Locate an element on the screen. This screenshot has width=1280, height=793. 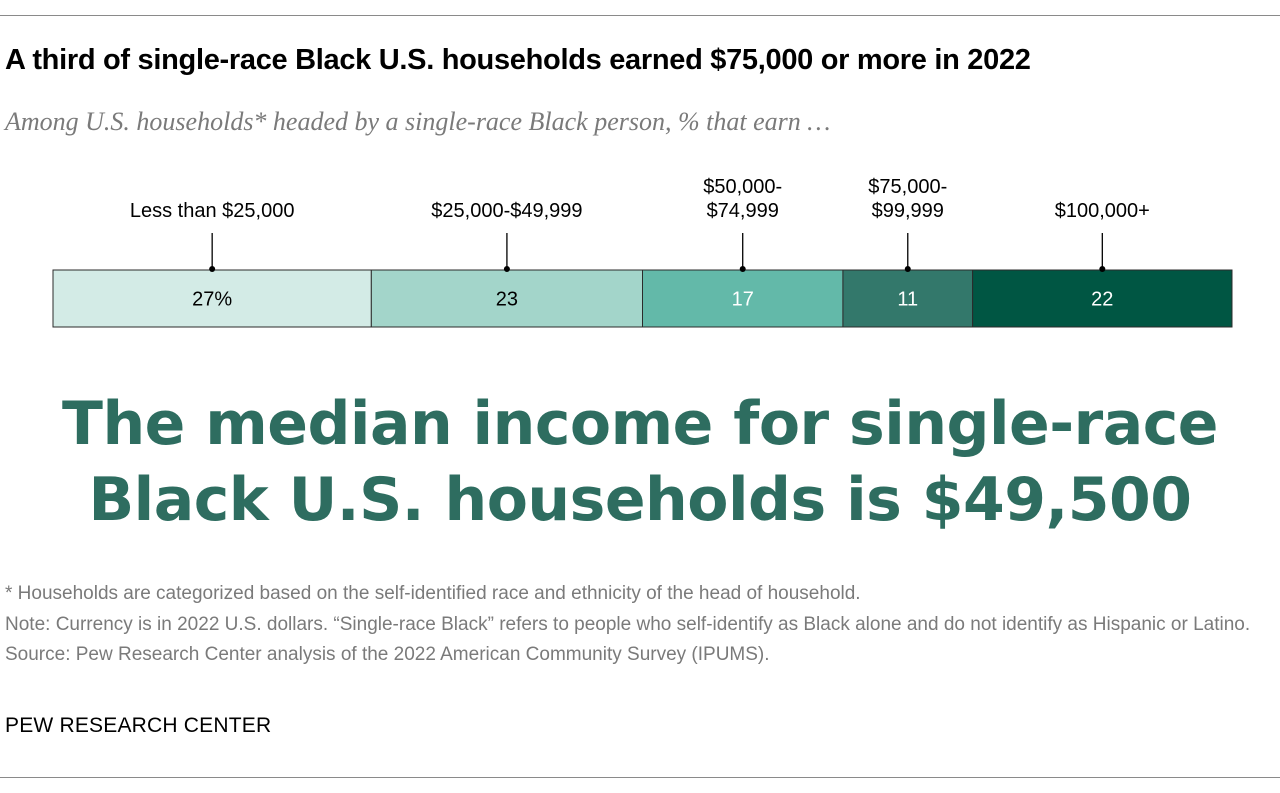
value-label-2: 17 is located at coordinates (743, 300).